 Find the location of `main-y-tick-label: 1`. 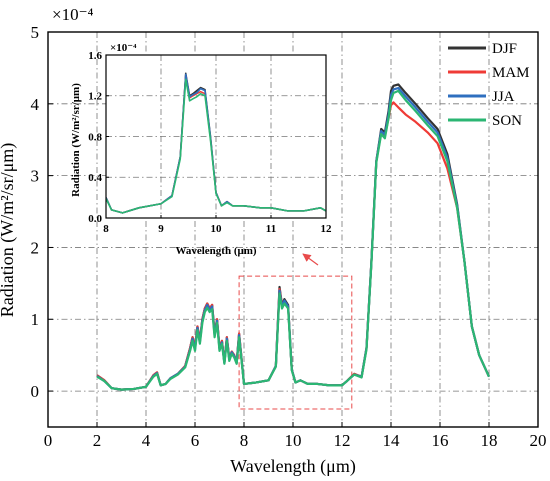

main-y-tick-label: 1 is located at coordinates (35, 319).